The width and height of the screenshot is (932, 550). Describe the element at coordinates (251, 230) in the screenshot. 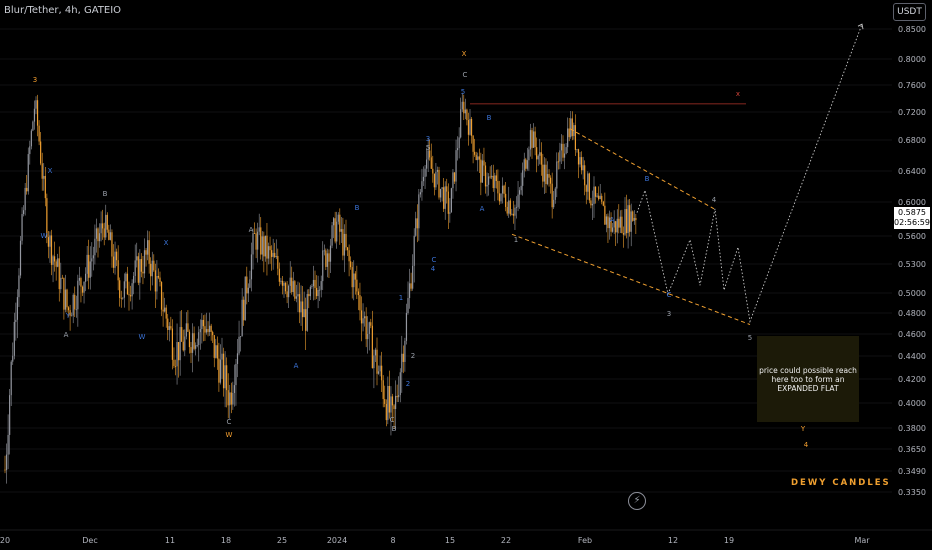

I see `wave-label: A` at that location.